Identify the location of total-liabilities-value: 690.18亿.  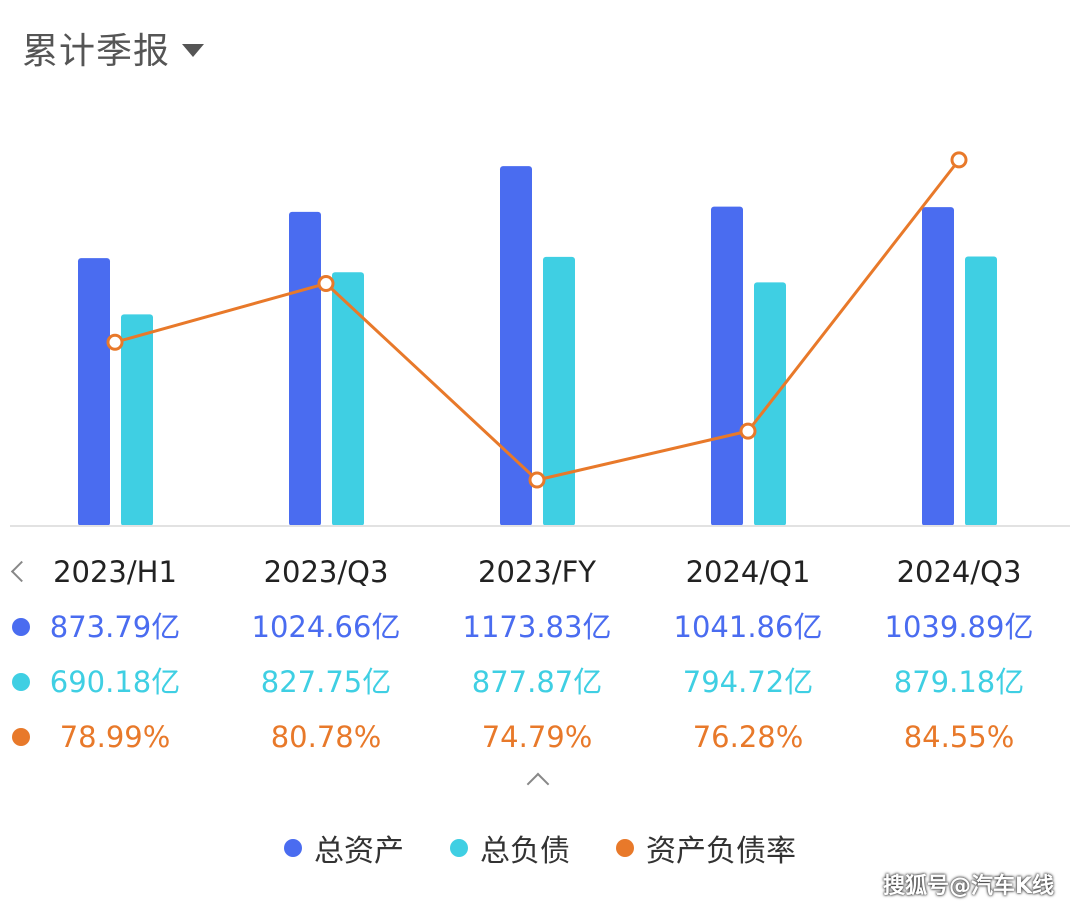
(115, 682).